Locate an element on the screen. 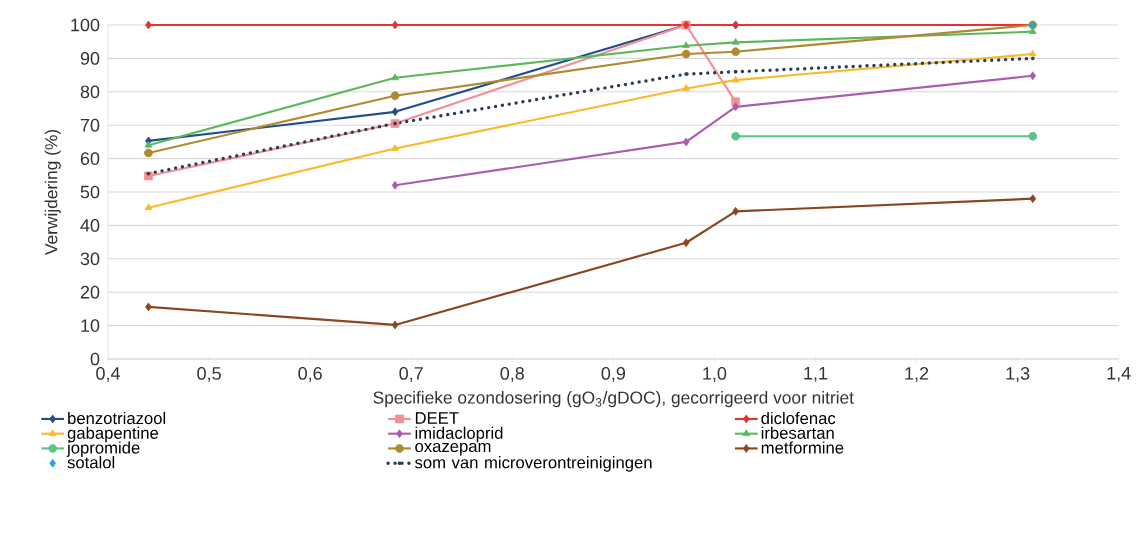  legend-label: jopromide is located at coordinates (103, 449).